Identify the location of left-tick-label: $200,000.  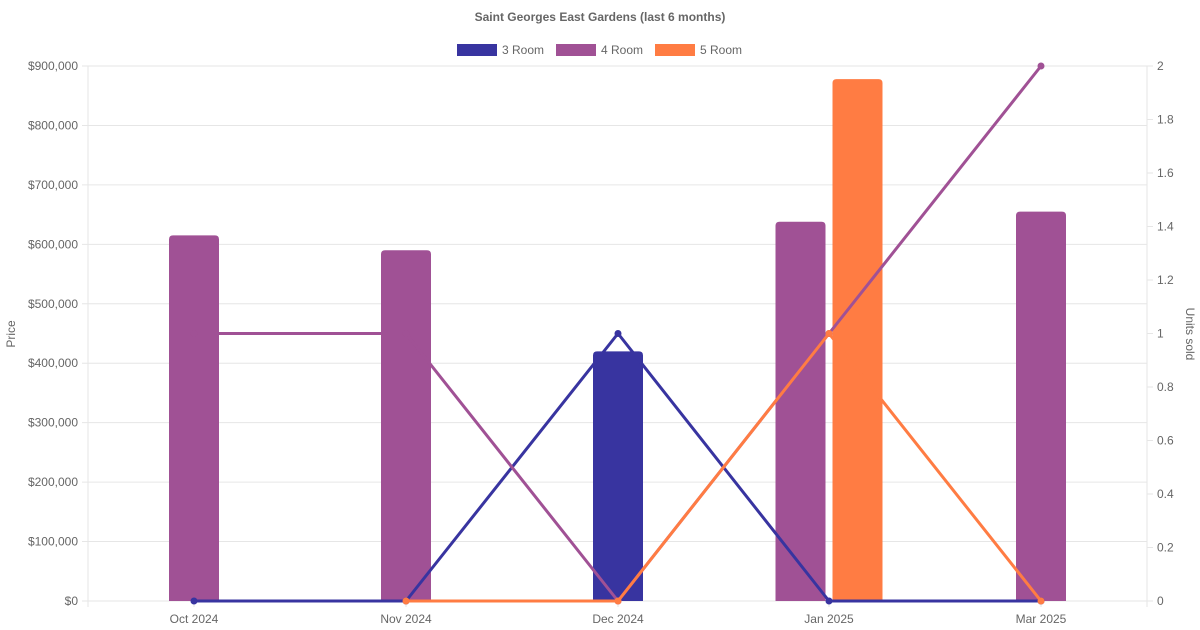
(53, 482).